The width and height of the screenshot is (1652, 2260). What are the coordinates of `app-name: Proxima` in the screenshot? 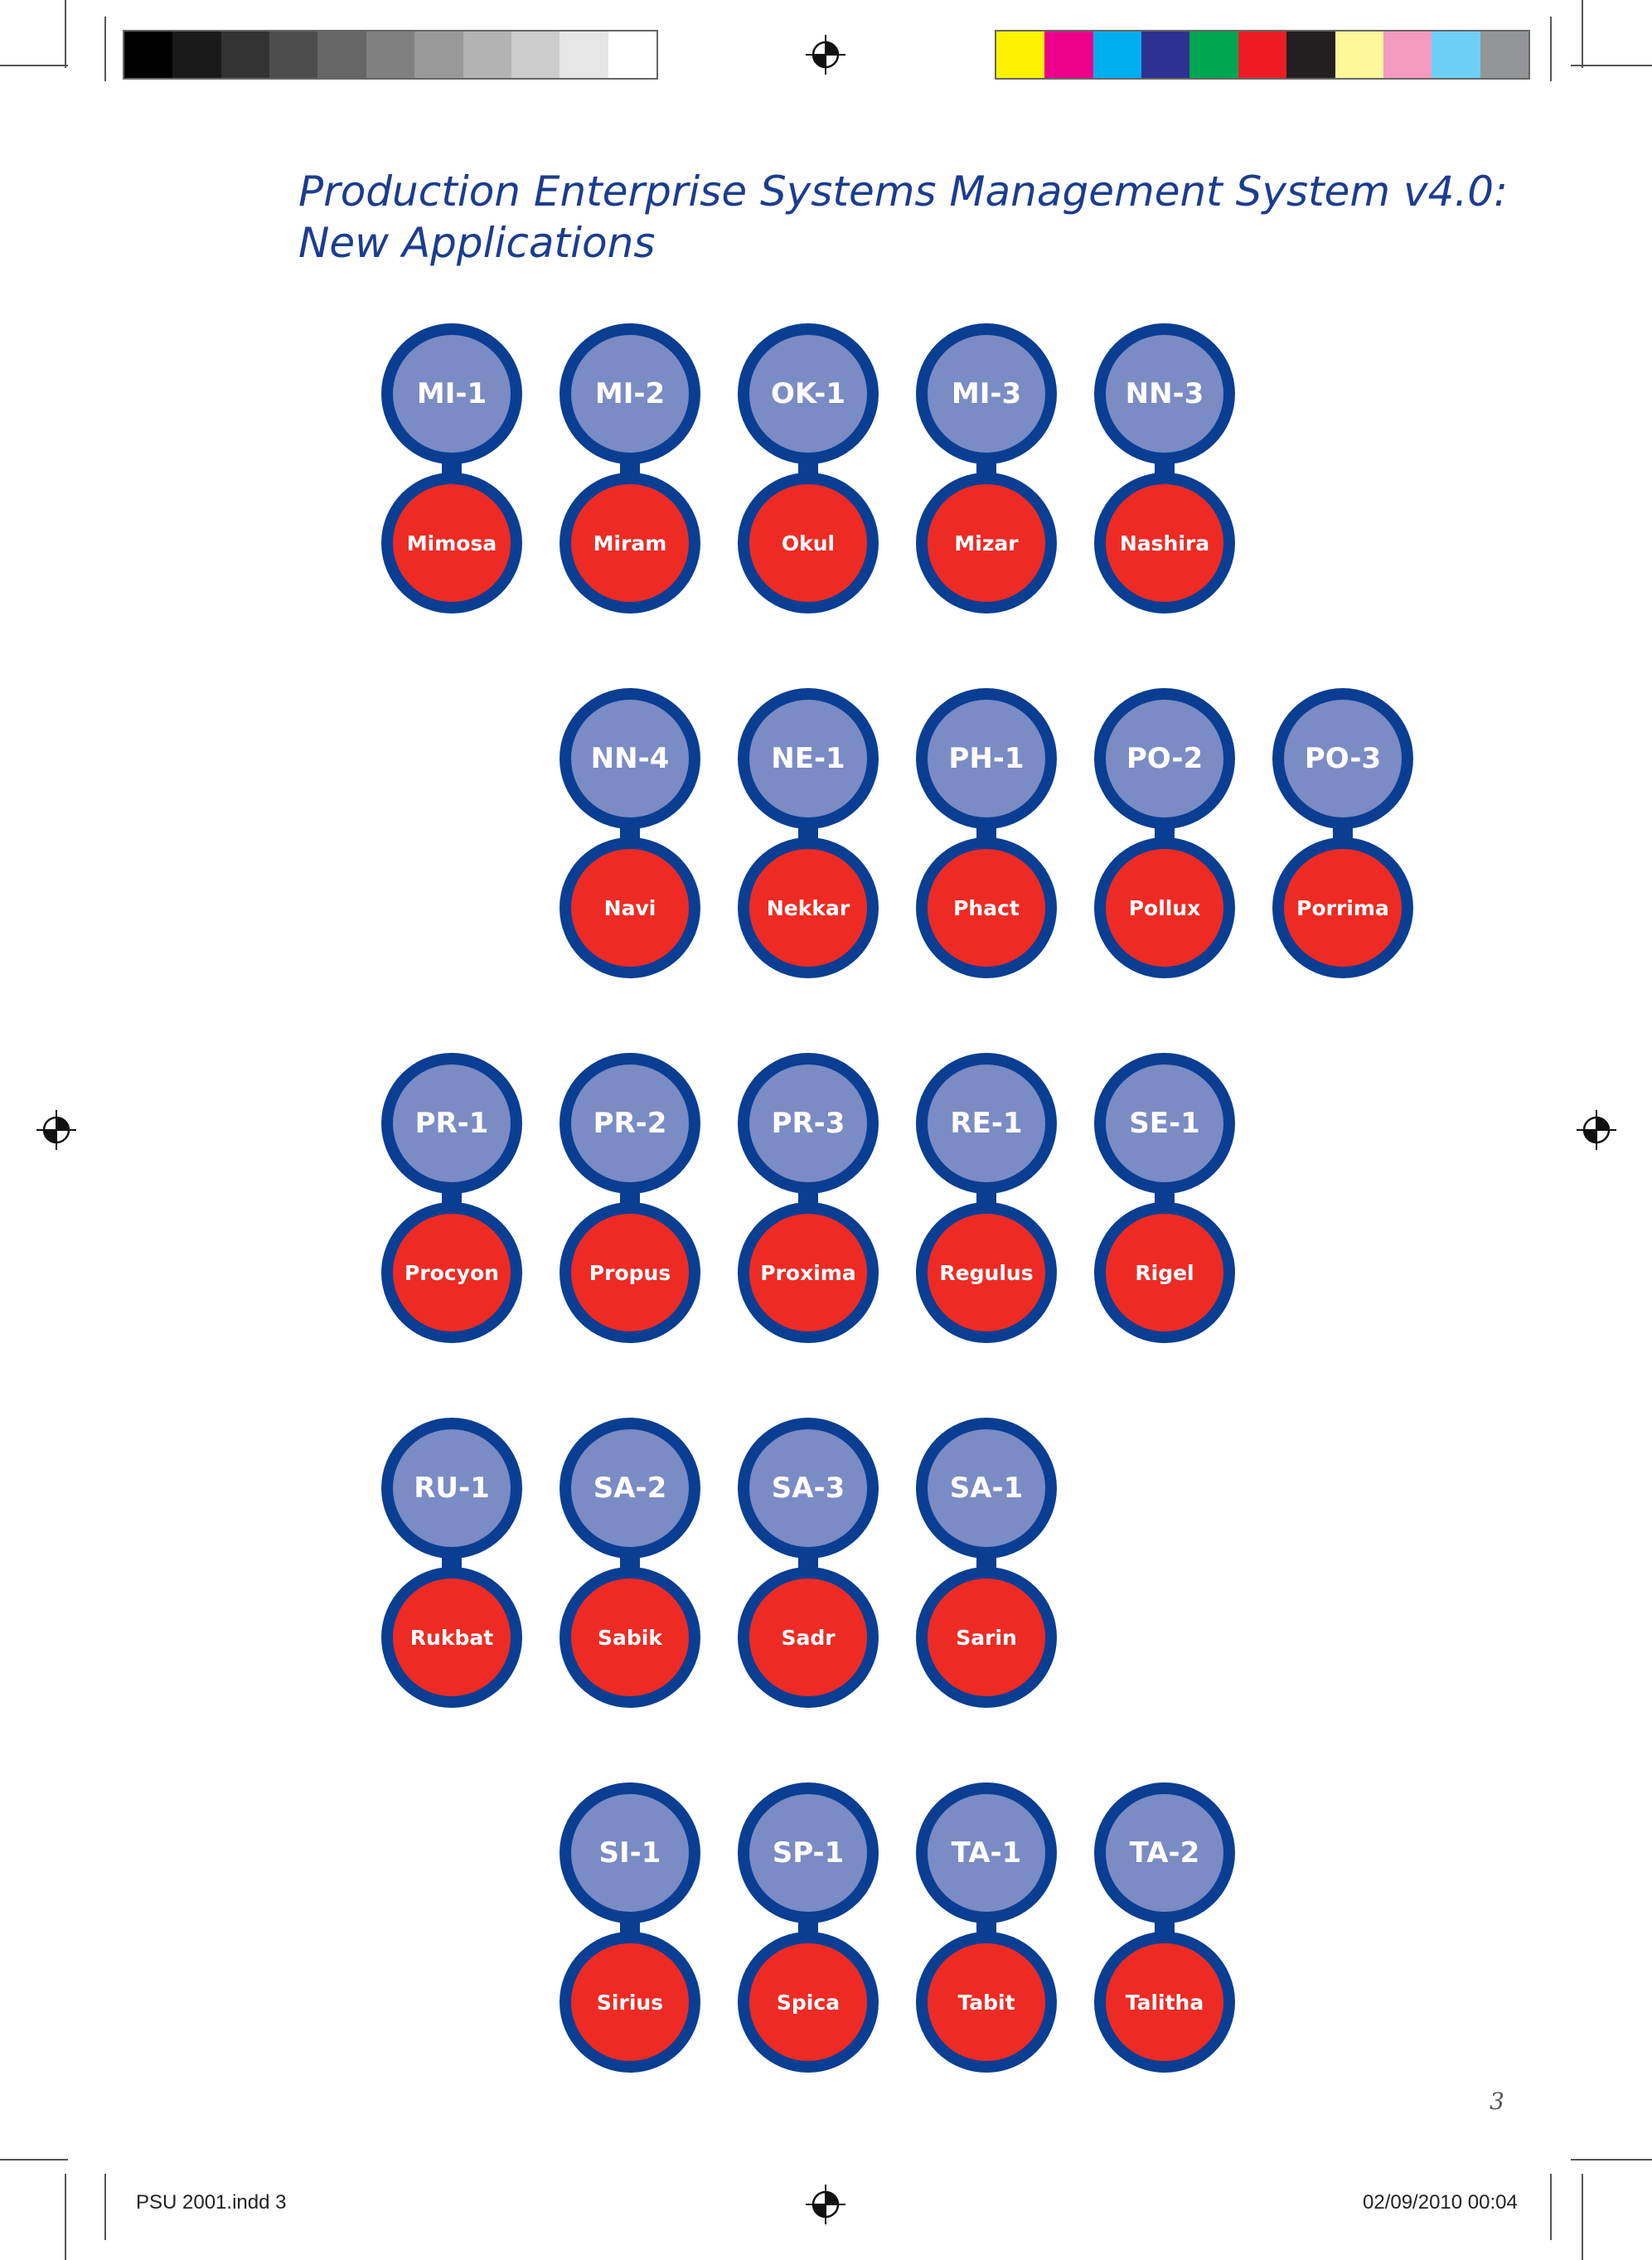 It's located at (808, 1272).